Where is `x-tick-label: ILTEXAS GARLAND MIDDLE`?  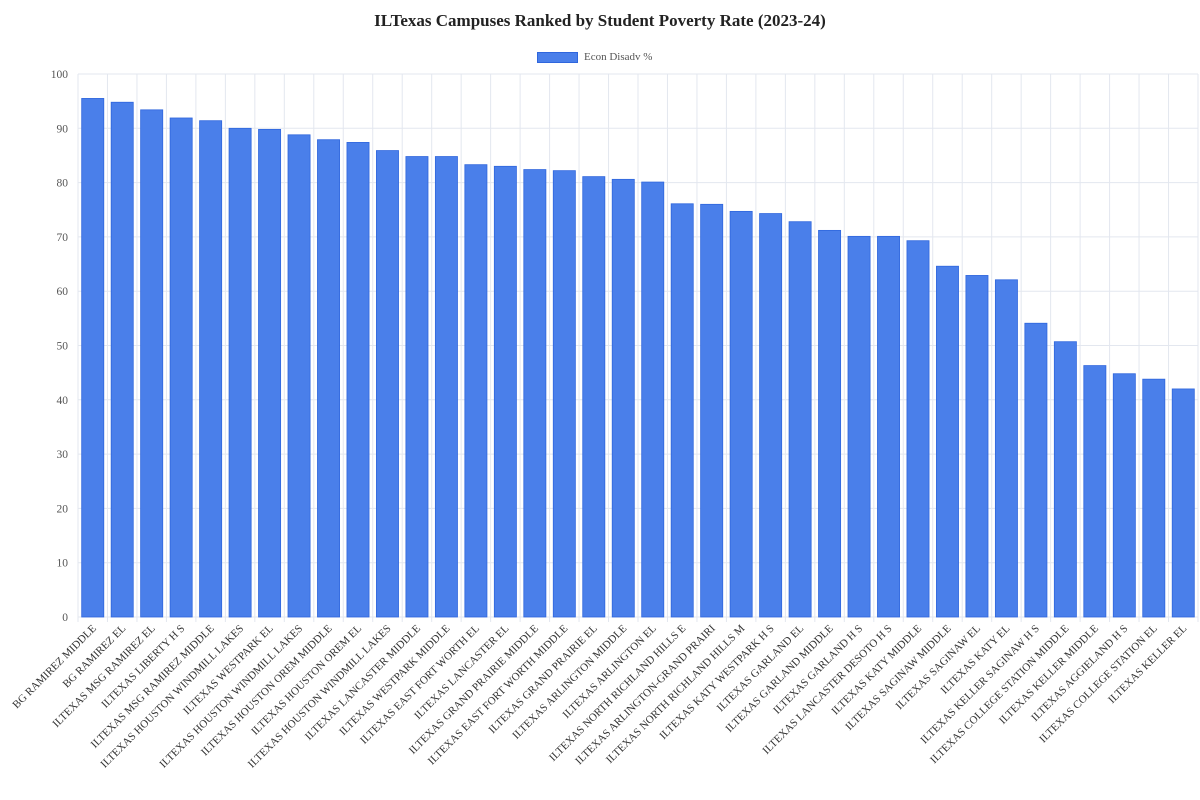
x-tick-label: ILTEXAS GARLAND MIDDLE is located at coordinates (779, 678).